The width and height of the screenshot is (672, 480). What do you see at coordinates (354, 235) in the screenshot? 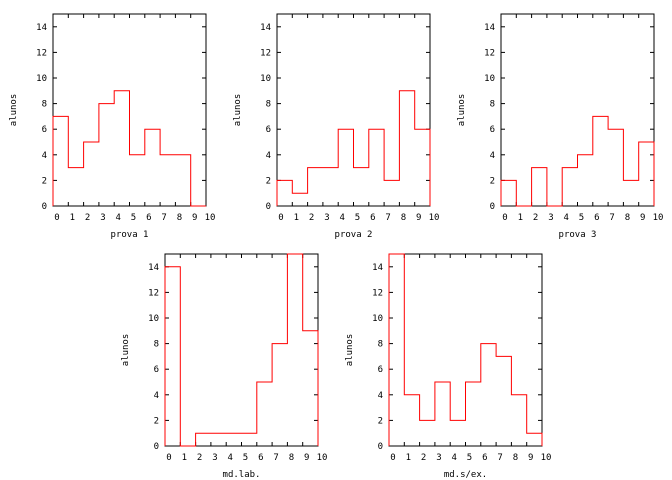
I see `x-axis-label: prova 2` at bounding box center [354, 235].